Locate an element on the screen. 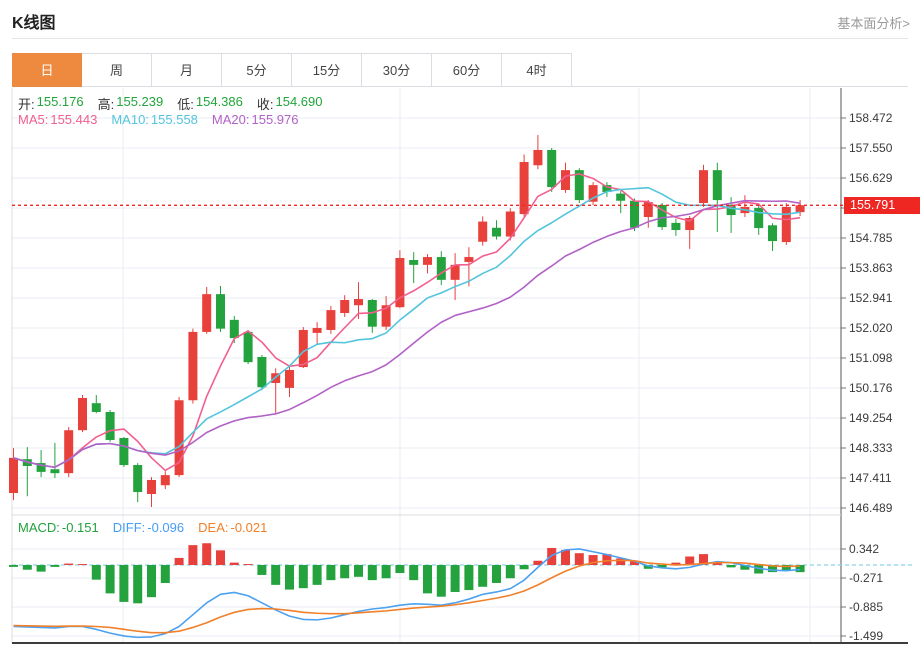 Image resolution: width=920 pixels, height=651 pixels. diff-value: -0.096 is located at coordinates (166, 527).